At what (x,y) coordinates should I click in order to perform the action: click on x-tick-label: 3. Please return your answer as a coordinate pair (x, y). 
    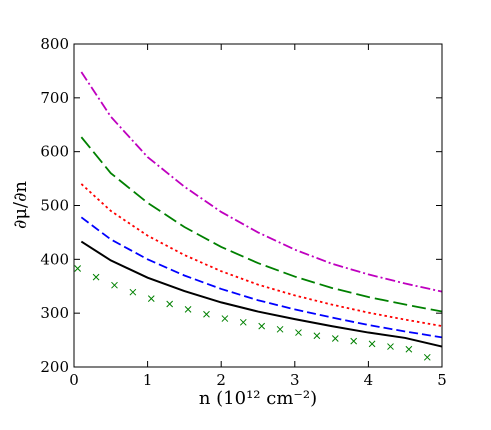
    Looking at the image, I should click on (295, 380).